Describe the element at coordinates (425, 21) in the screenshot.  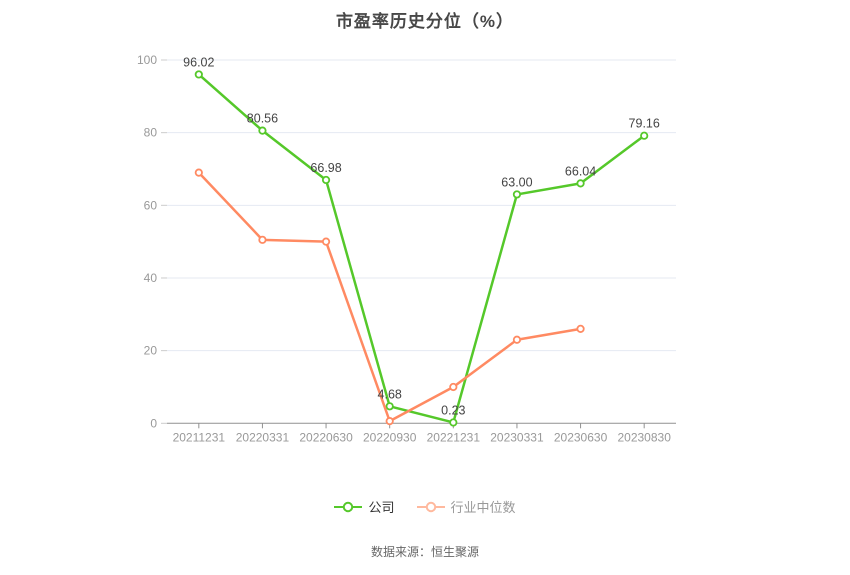
I see `chart-title: 市盈率历史分位（%）` at that location.